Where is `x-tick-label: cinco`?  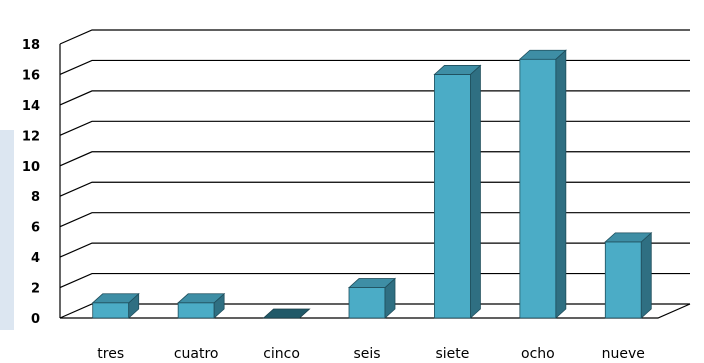
x-tick-label: cinco is located at coordinates (281, 354).